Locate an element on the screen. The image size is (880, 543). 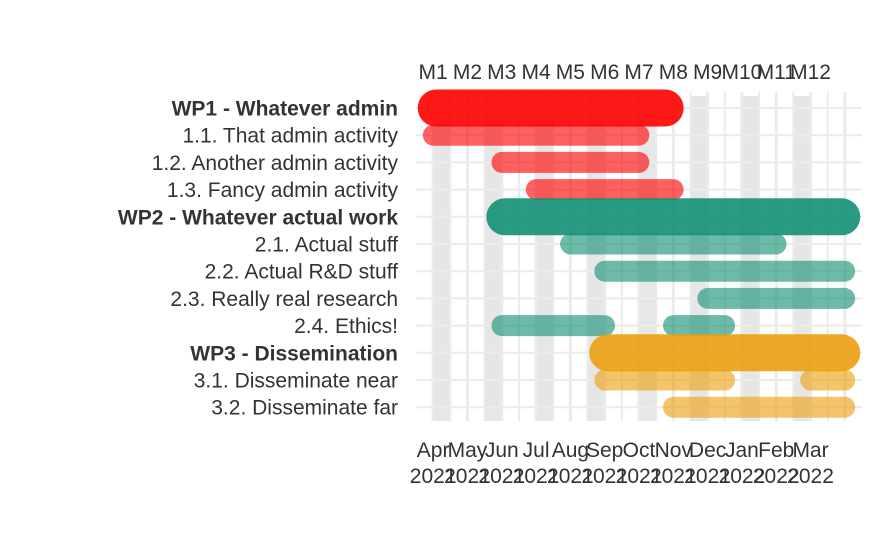
row-label-5: WP2 - Whatever actual work is located at coordinates (258, 217).